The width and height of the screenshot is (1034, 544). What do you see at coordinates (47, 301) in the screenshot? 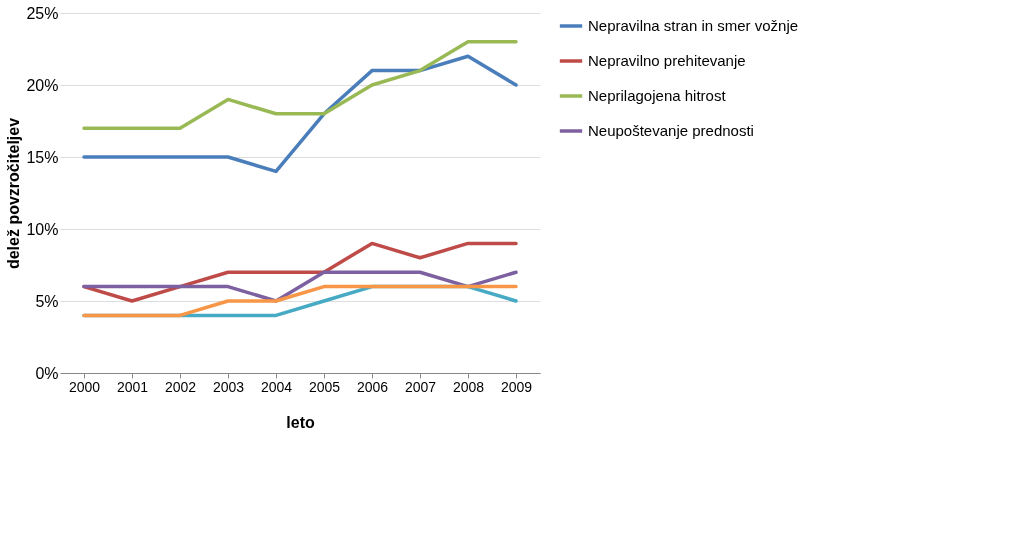
I see `y-tick-label: 5%` at bounding box center [47, 301].